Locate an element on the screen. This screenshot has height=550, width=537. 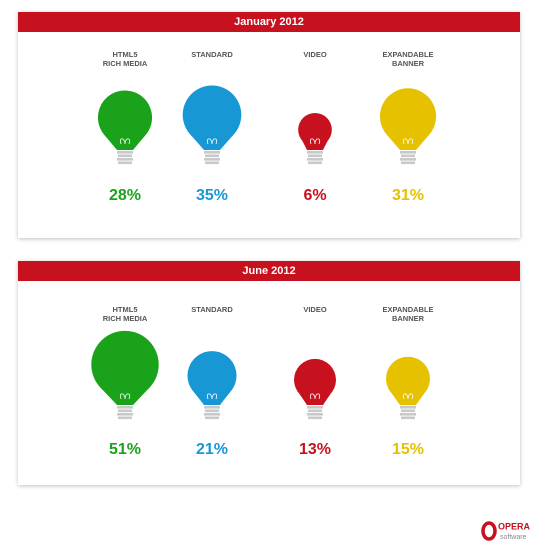
value-label: 35% is located at coordinates (212, 195).